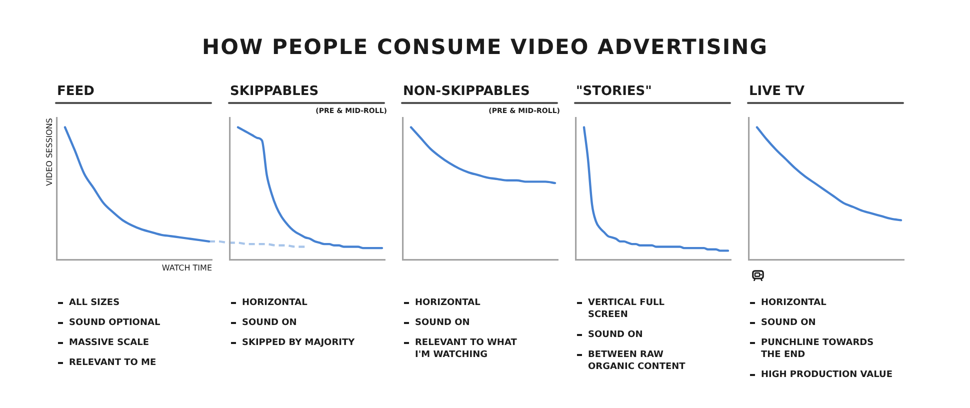 Image resolution: width=970 pixels, height=408 pixels. What do you see at coordinates (466, 349) in the screenshot?
I see `text: RELEVANT TO WHAT I'M WATCHING` at bounding box center [466, 349].